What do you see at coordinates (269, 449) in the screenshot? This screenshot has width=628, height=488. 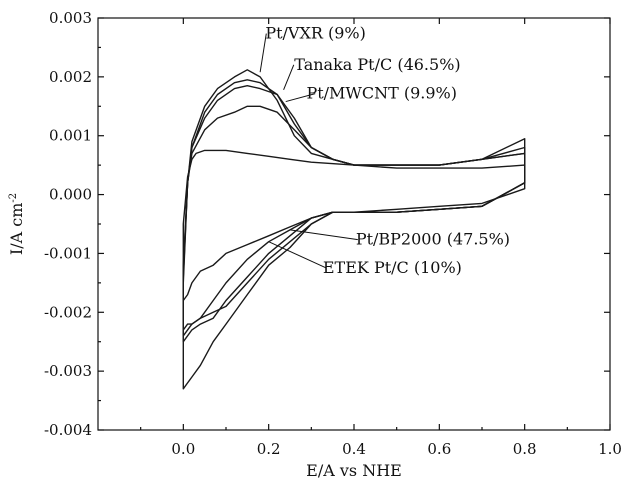 I see `x-tick-label: 0.2` at bounding box center [269, 449].